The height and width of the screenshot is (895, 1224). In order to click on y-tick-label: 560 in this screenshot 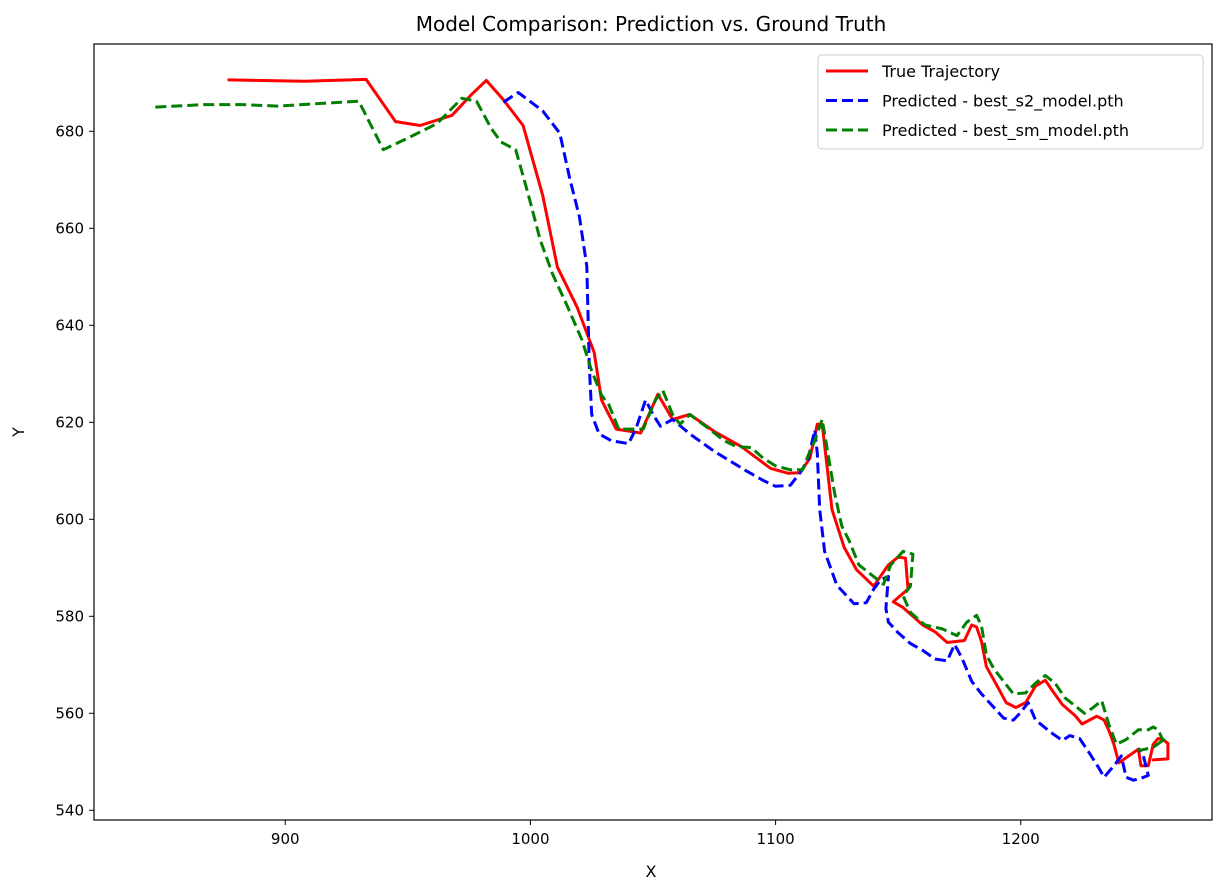, I will do `click(69, 713)`.